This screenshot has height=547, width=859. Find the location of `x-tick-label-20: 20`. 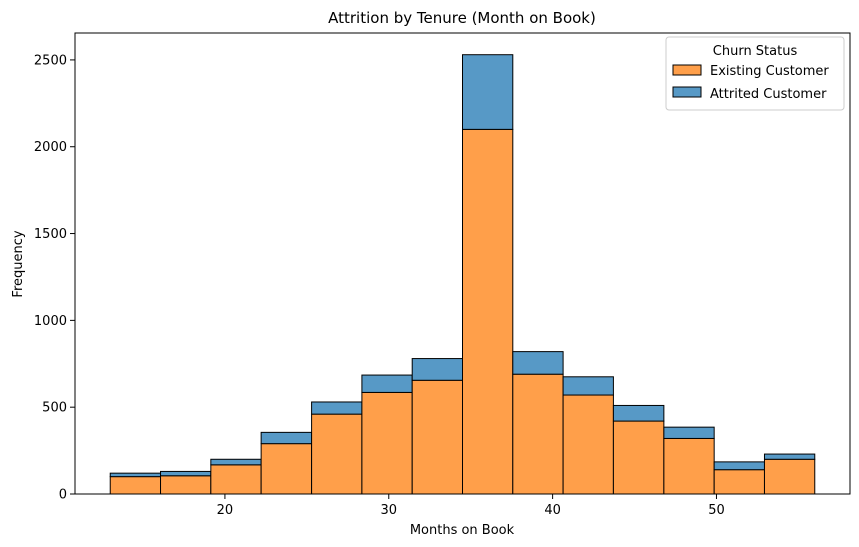

x-tick-label-20: 20 is located at coordinates (225, 510).